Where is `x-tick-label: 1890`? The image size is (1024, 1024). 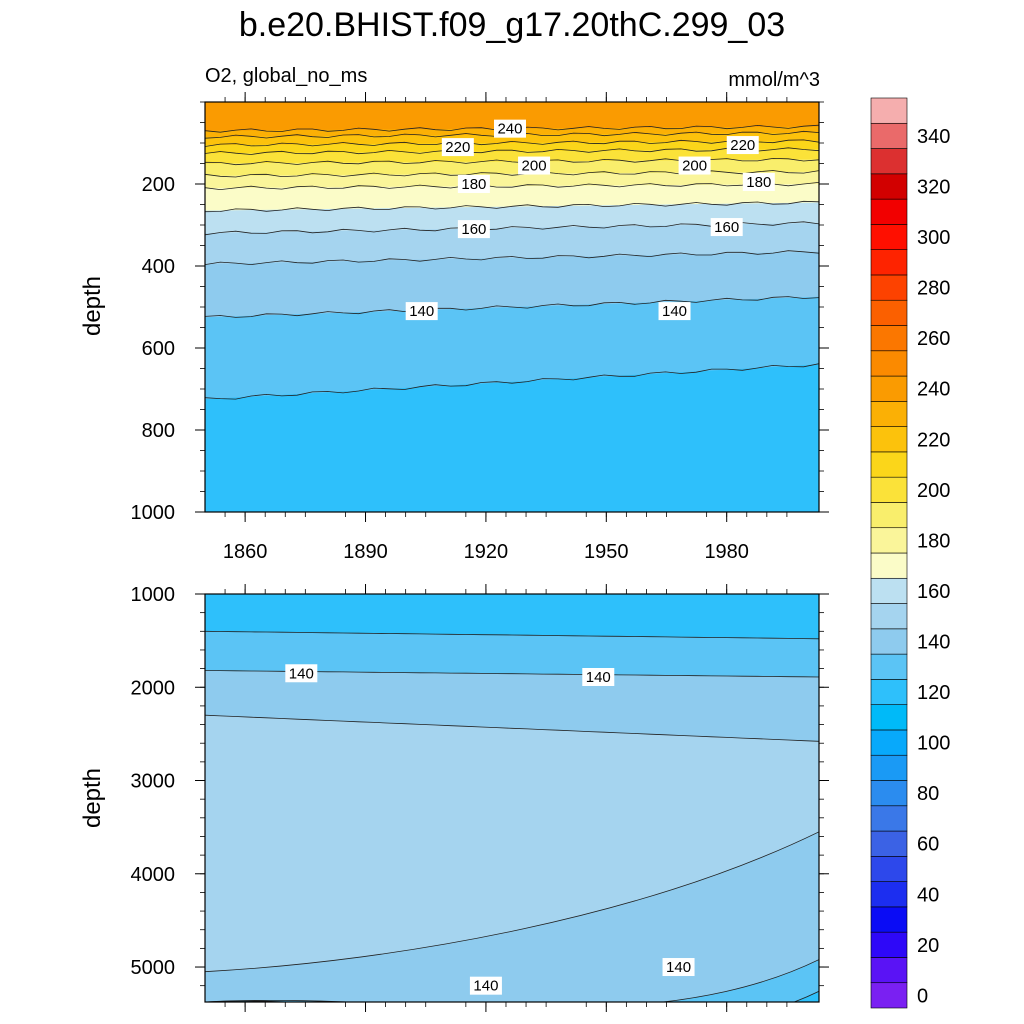 x-tick-label: 1890 is located at coordinates (365, 552).